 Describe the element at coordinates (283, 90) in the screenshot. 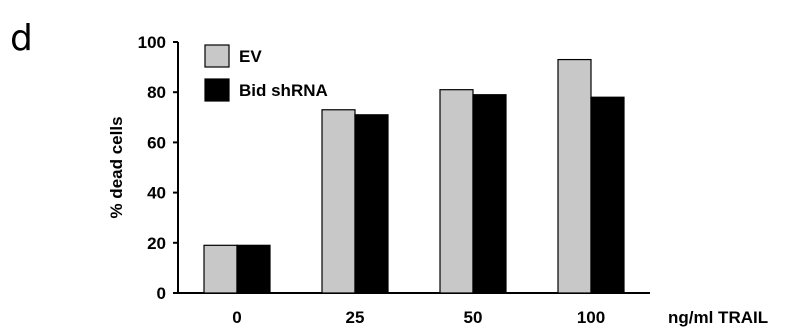

I see `legend-label: Bid shRNA` at that location.